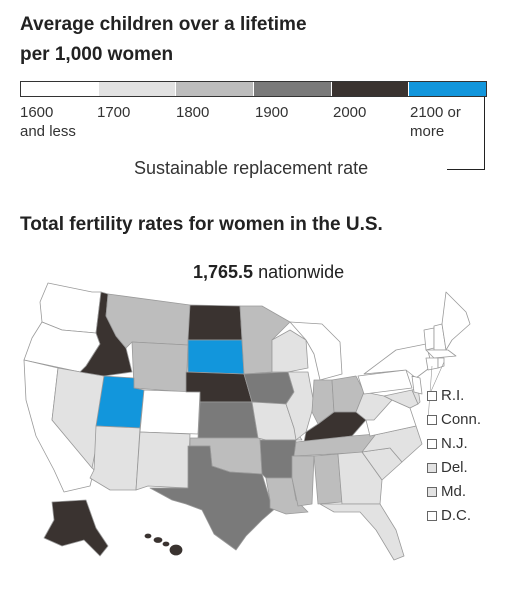 The width and height of the screenshot is (506, 589). I want to click on state-mi, so click(316, 351).